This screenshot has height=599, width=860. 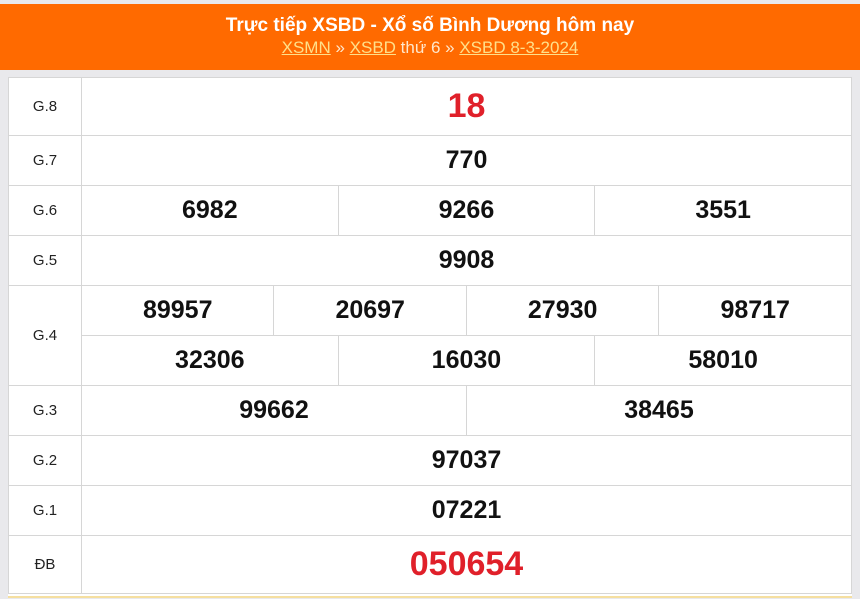 What do you see at coordinates (466, 360) in the screenshot?
I see `prize-value: 16030` at bounding box center [466, 360].